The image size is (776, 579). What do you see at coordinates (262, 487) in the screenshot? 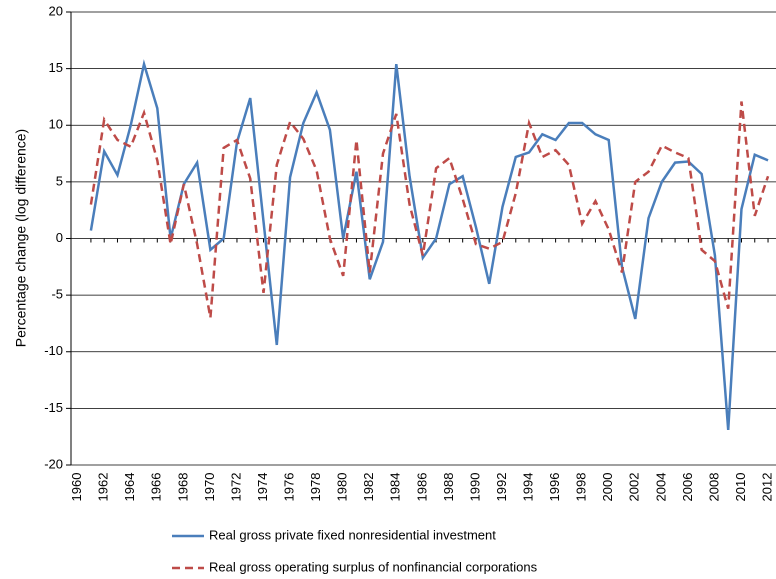
I see `x-tick-label: 1974` at bounding box center [262, 487].